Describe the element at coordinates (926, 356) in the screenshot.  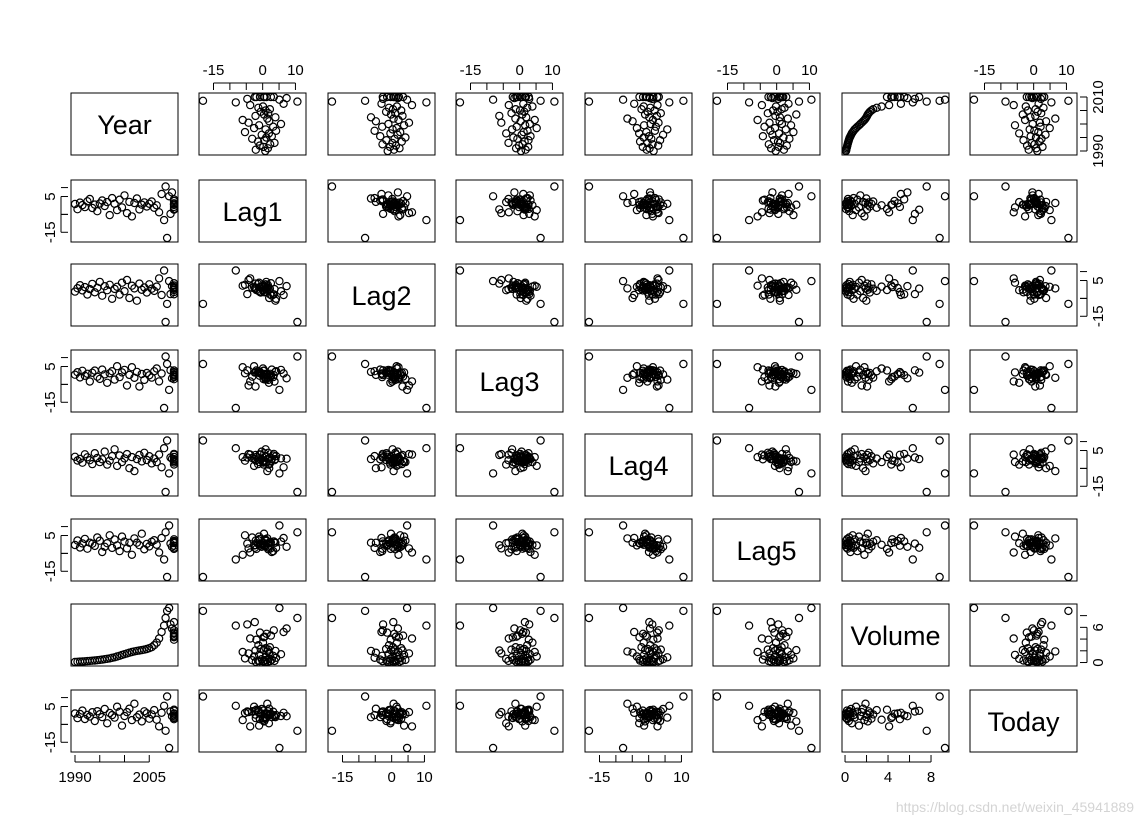
I see `point-lag3-volume` at that location.